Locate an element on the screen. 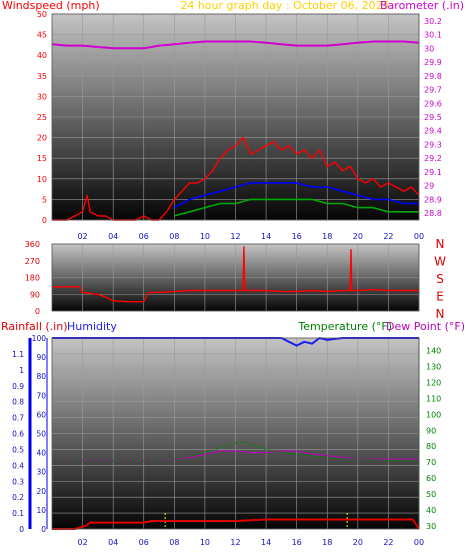  direction-y-tick-0: 0 is located at coordinates (37, 311).